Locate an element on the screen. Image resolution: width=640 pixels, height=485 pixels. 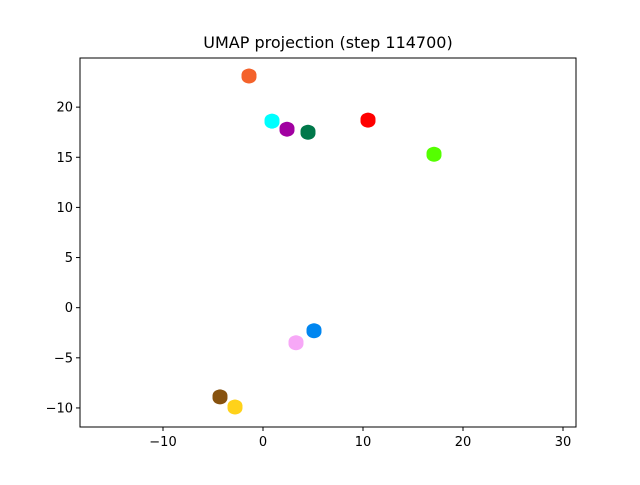
y-tick-label: −10 is located at coordinates (59, 408).